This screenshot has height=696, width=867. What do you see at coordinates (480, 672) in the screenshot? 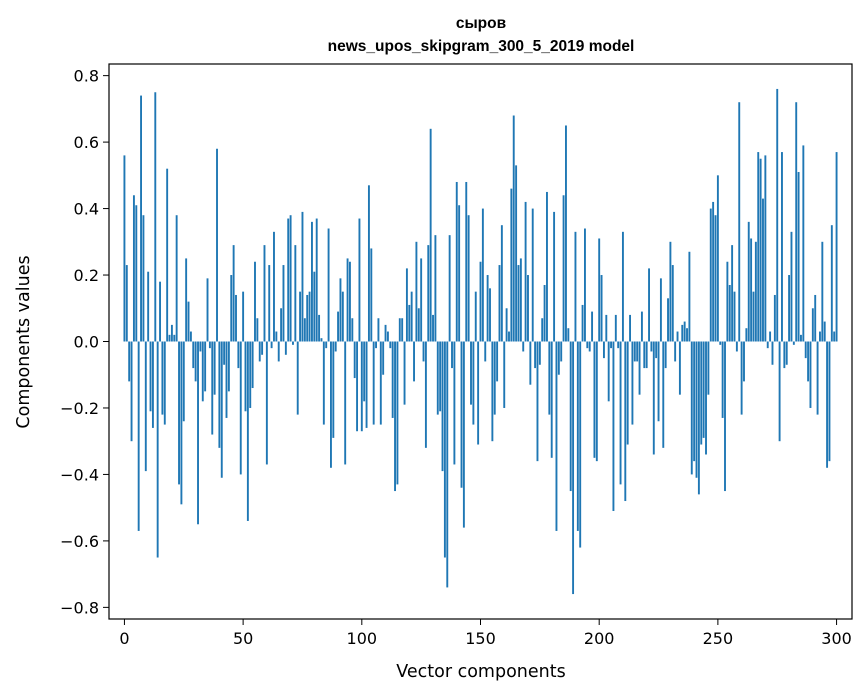
I see `x-axis-label: Vector components` at bounding box center [480, 672].